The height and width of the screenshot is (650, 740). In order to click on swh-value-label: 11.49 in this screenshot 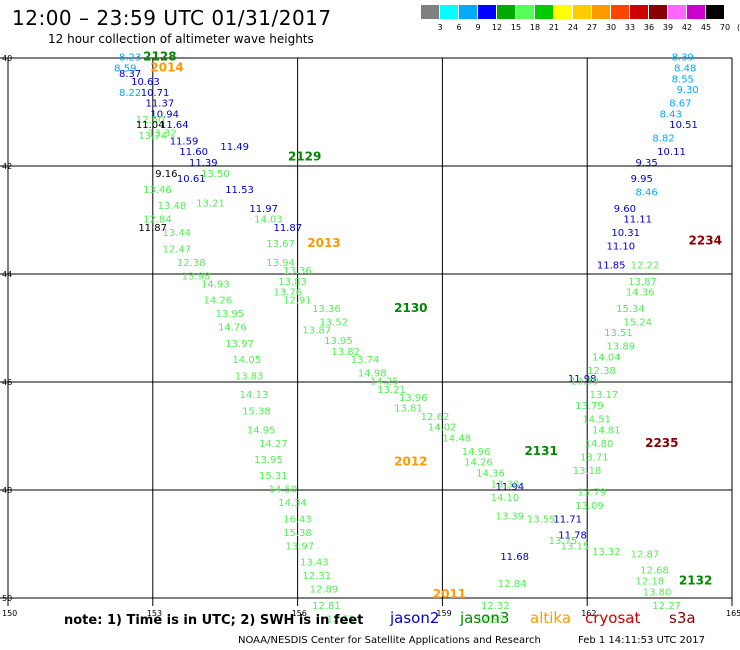, I will do `click(234, 147)`.